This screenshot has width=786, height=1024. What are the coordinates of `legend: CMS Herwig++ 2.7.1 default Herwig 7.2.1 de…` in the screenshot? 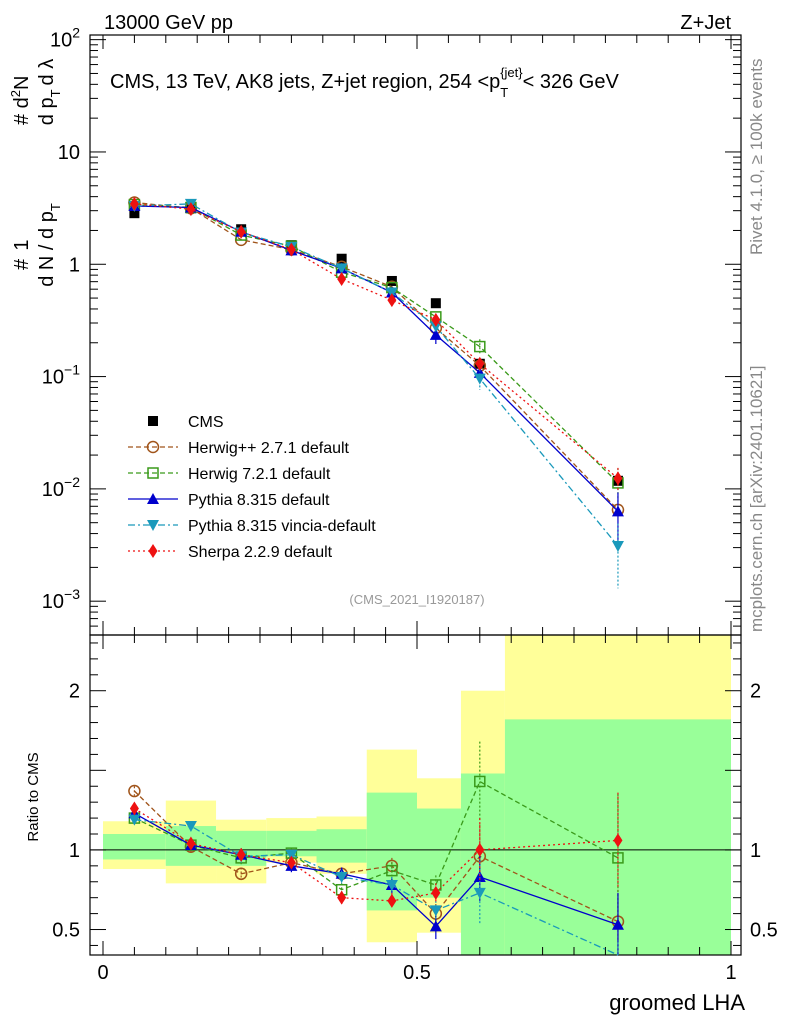 It's located at (252, 487).